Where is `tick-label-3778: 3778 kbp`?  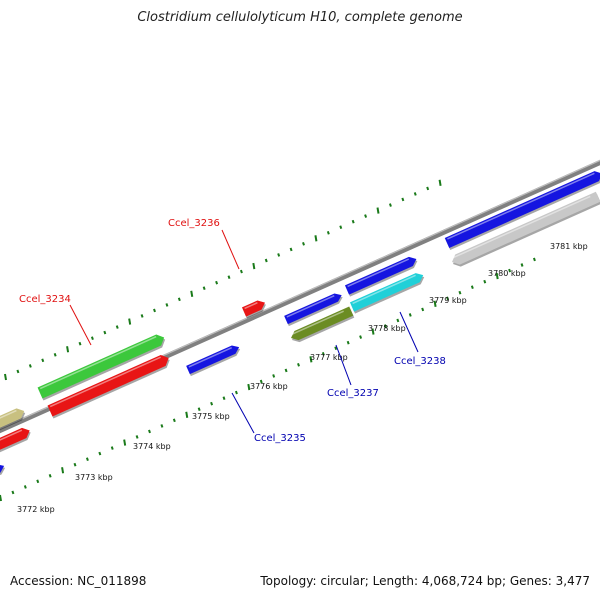 tick-label-3778: 3778 kbp is located at coordinates (387, 328).